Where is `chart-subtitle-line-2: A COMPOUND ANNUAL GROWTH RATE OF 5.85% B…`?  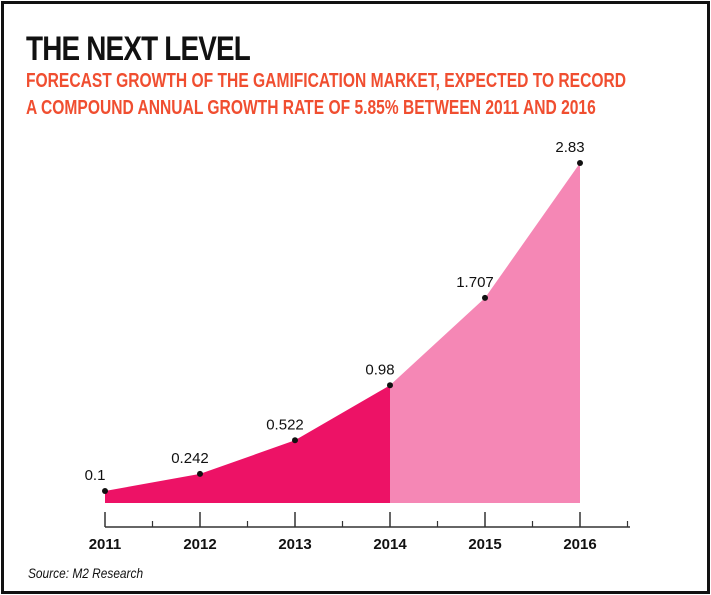 chart-subtitle-line-2: A COMPOUND ANNUAL GROWTH RATE OF 5.85% B… is located at coordinates (311, 108).